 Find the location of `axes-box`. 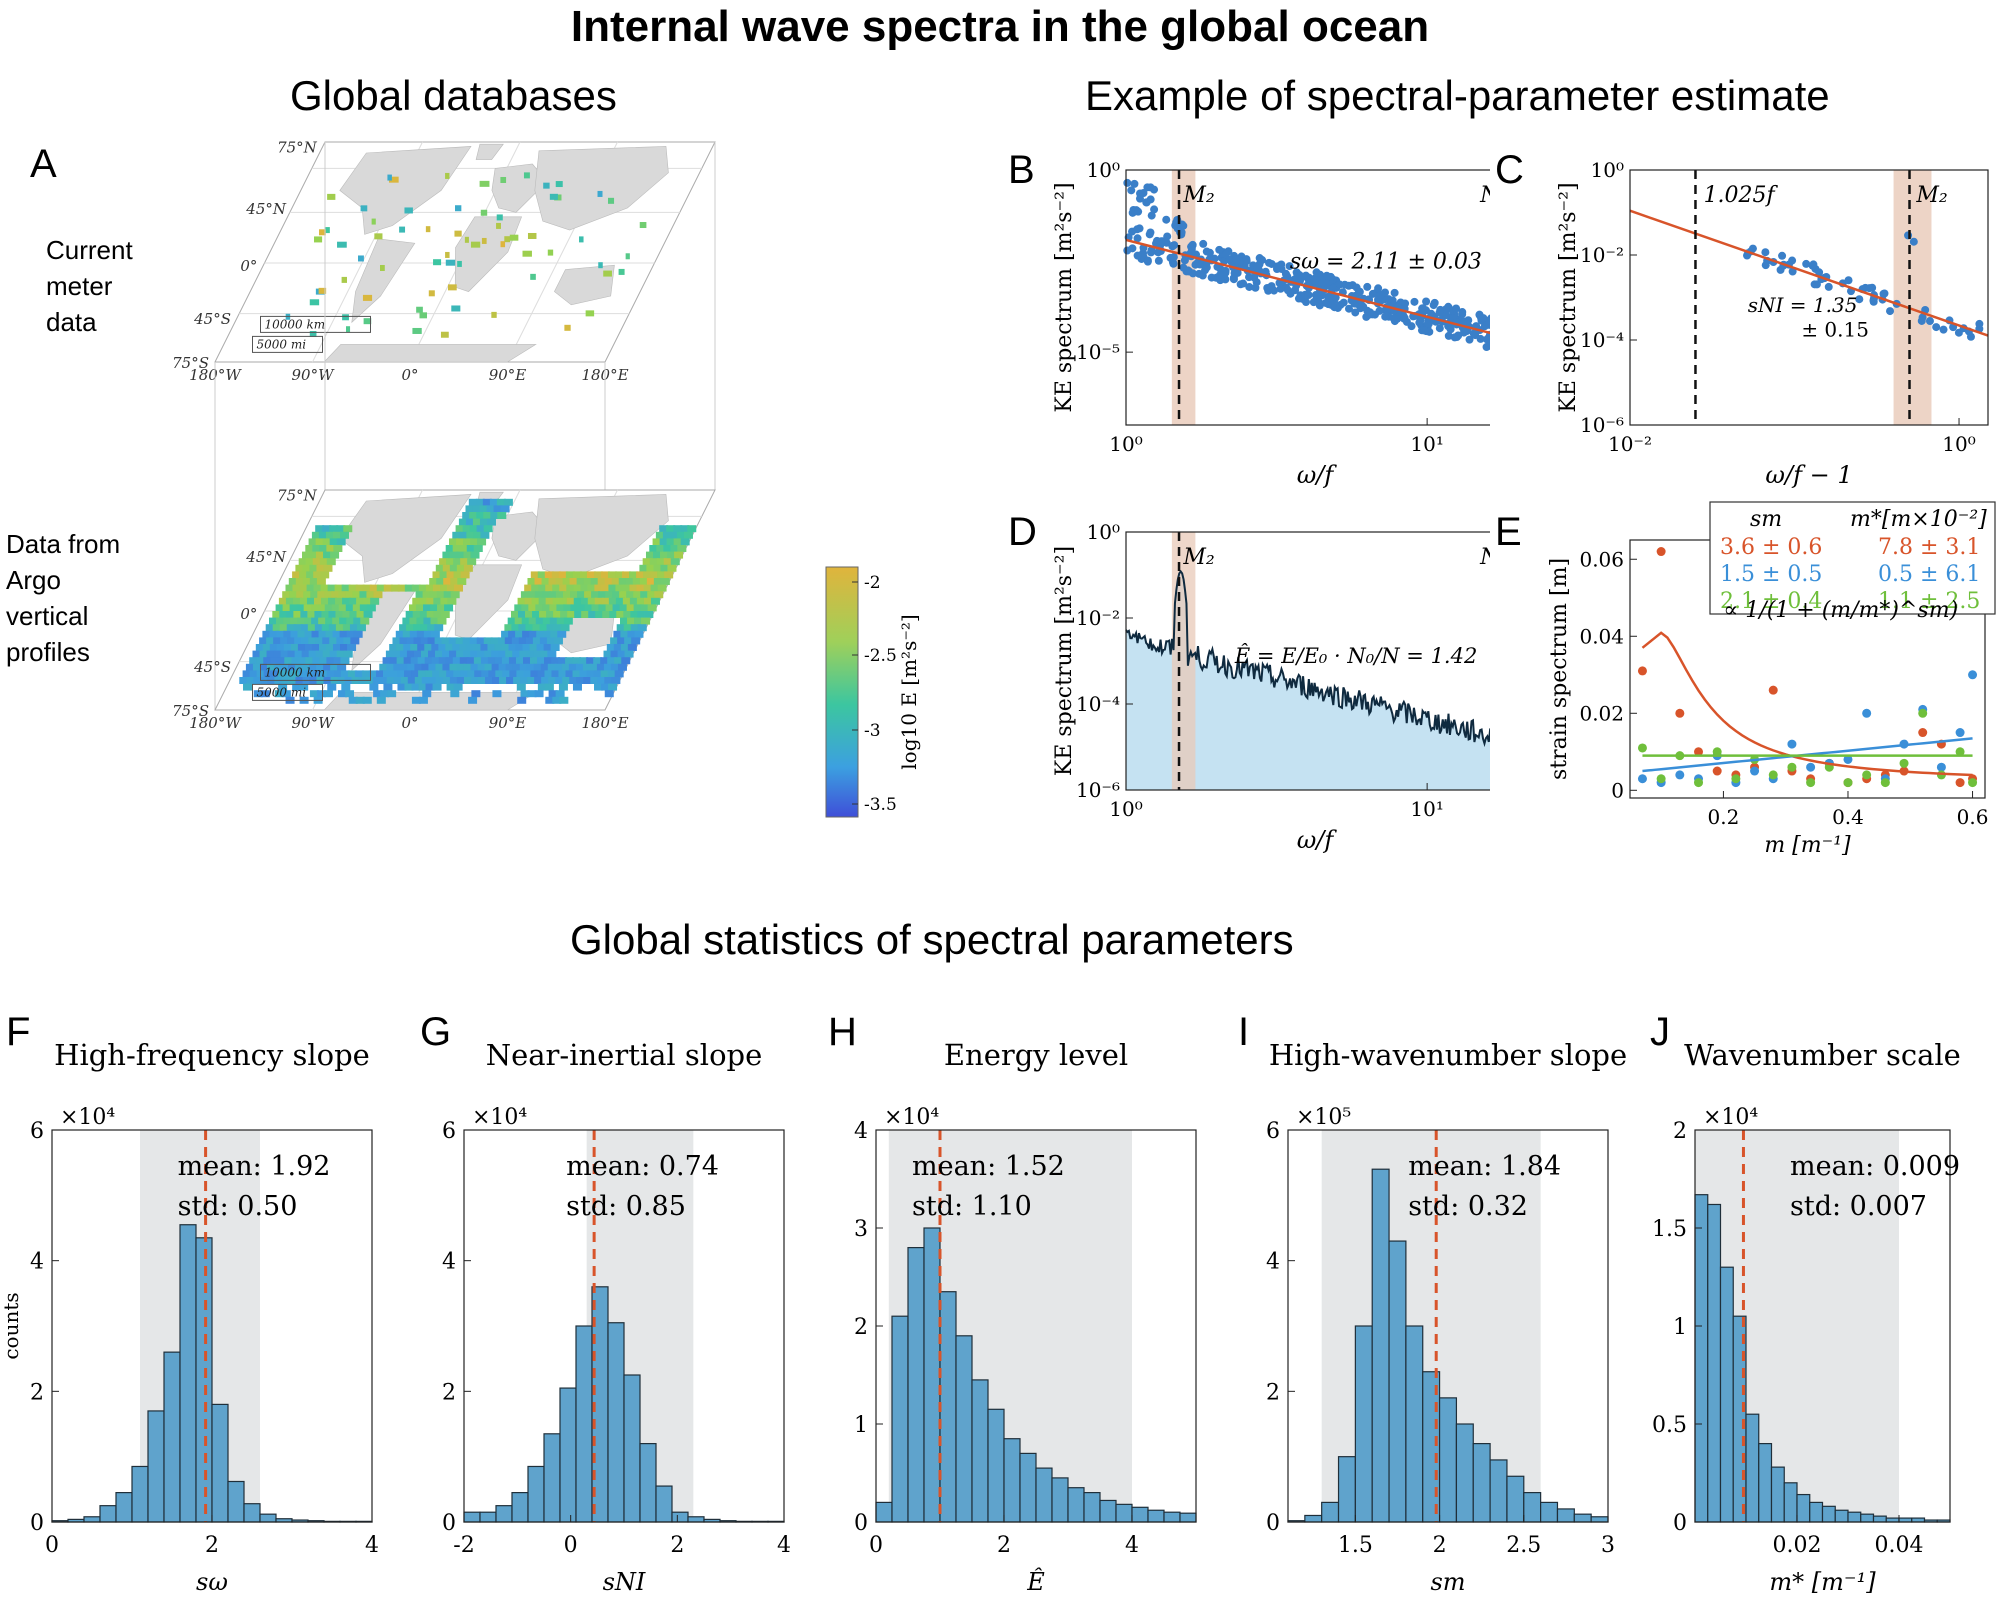

axes-box is located at coordinates (1448, 1326).